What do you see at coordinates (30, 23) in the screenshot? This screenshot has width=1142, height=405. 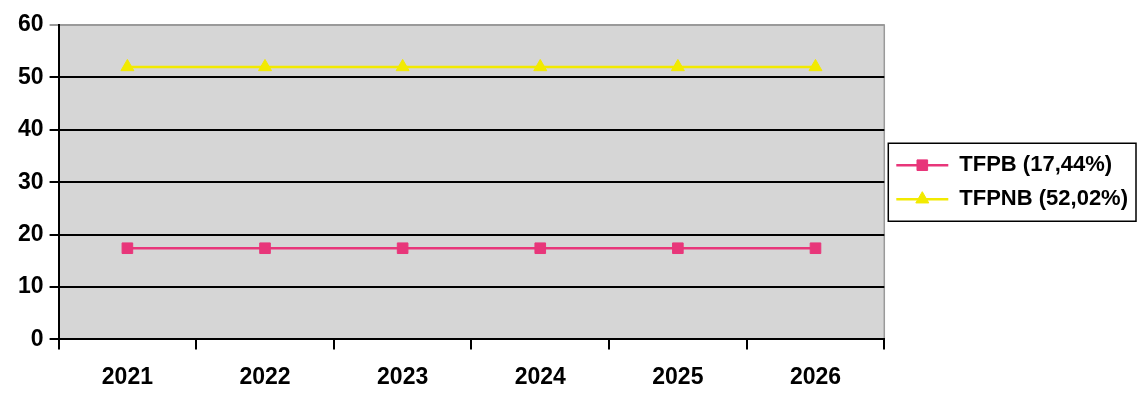 I see `y-tick-label: 60` at bounding box center [30, 23].